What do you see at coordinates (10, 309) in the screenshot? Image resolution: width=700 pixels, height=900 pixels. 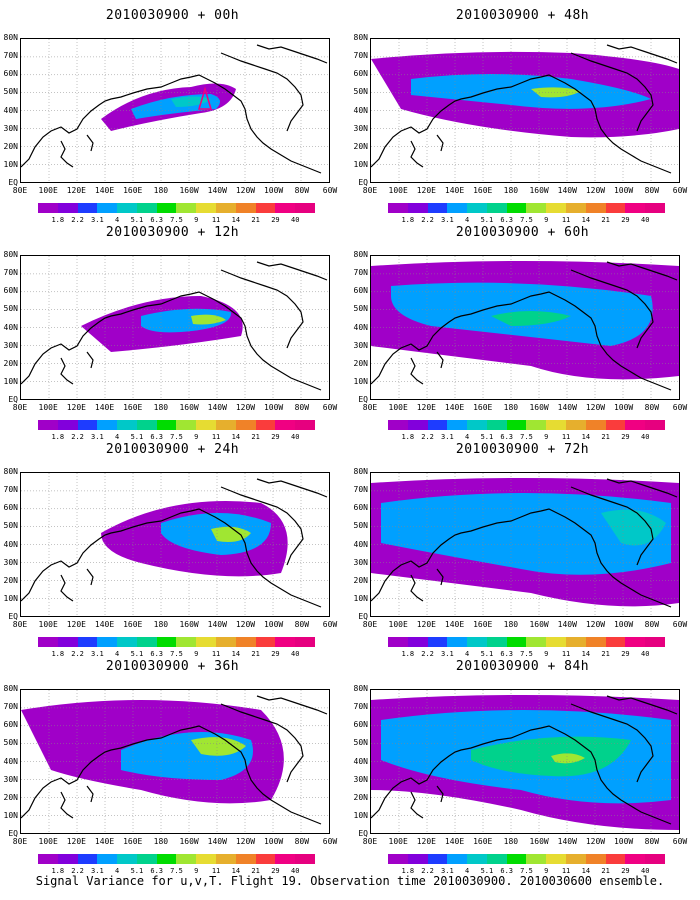 I see `lat-label: 50N` at bounding box center [10, 309].